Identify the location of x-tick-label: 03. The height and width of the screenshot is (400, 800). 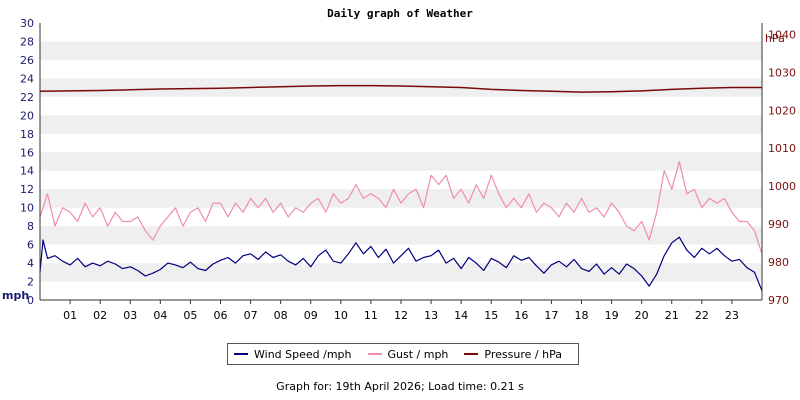
(130, 315).